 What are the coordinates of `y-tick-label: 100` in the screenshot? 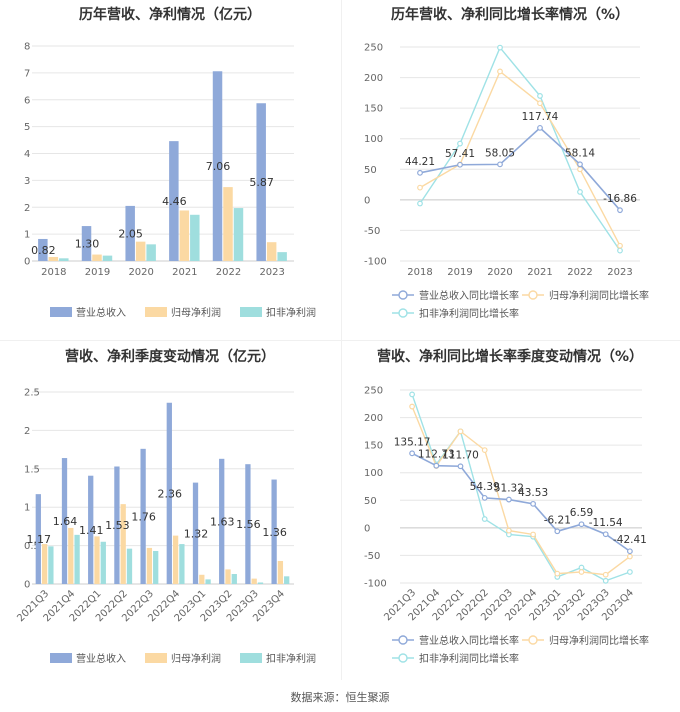 It's located at (373, 473).